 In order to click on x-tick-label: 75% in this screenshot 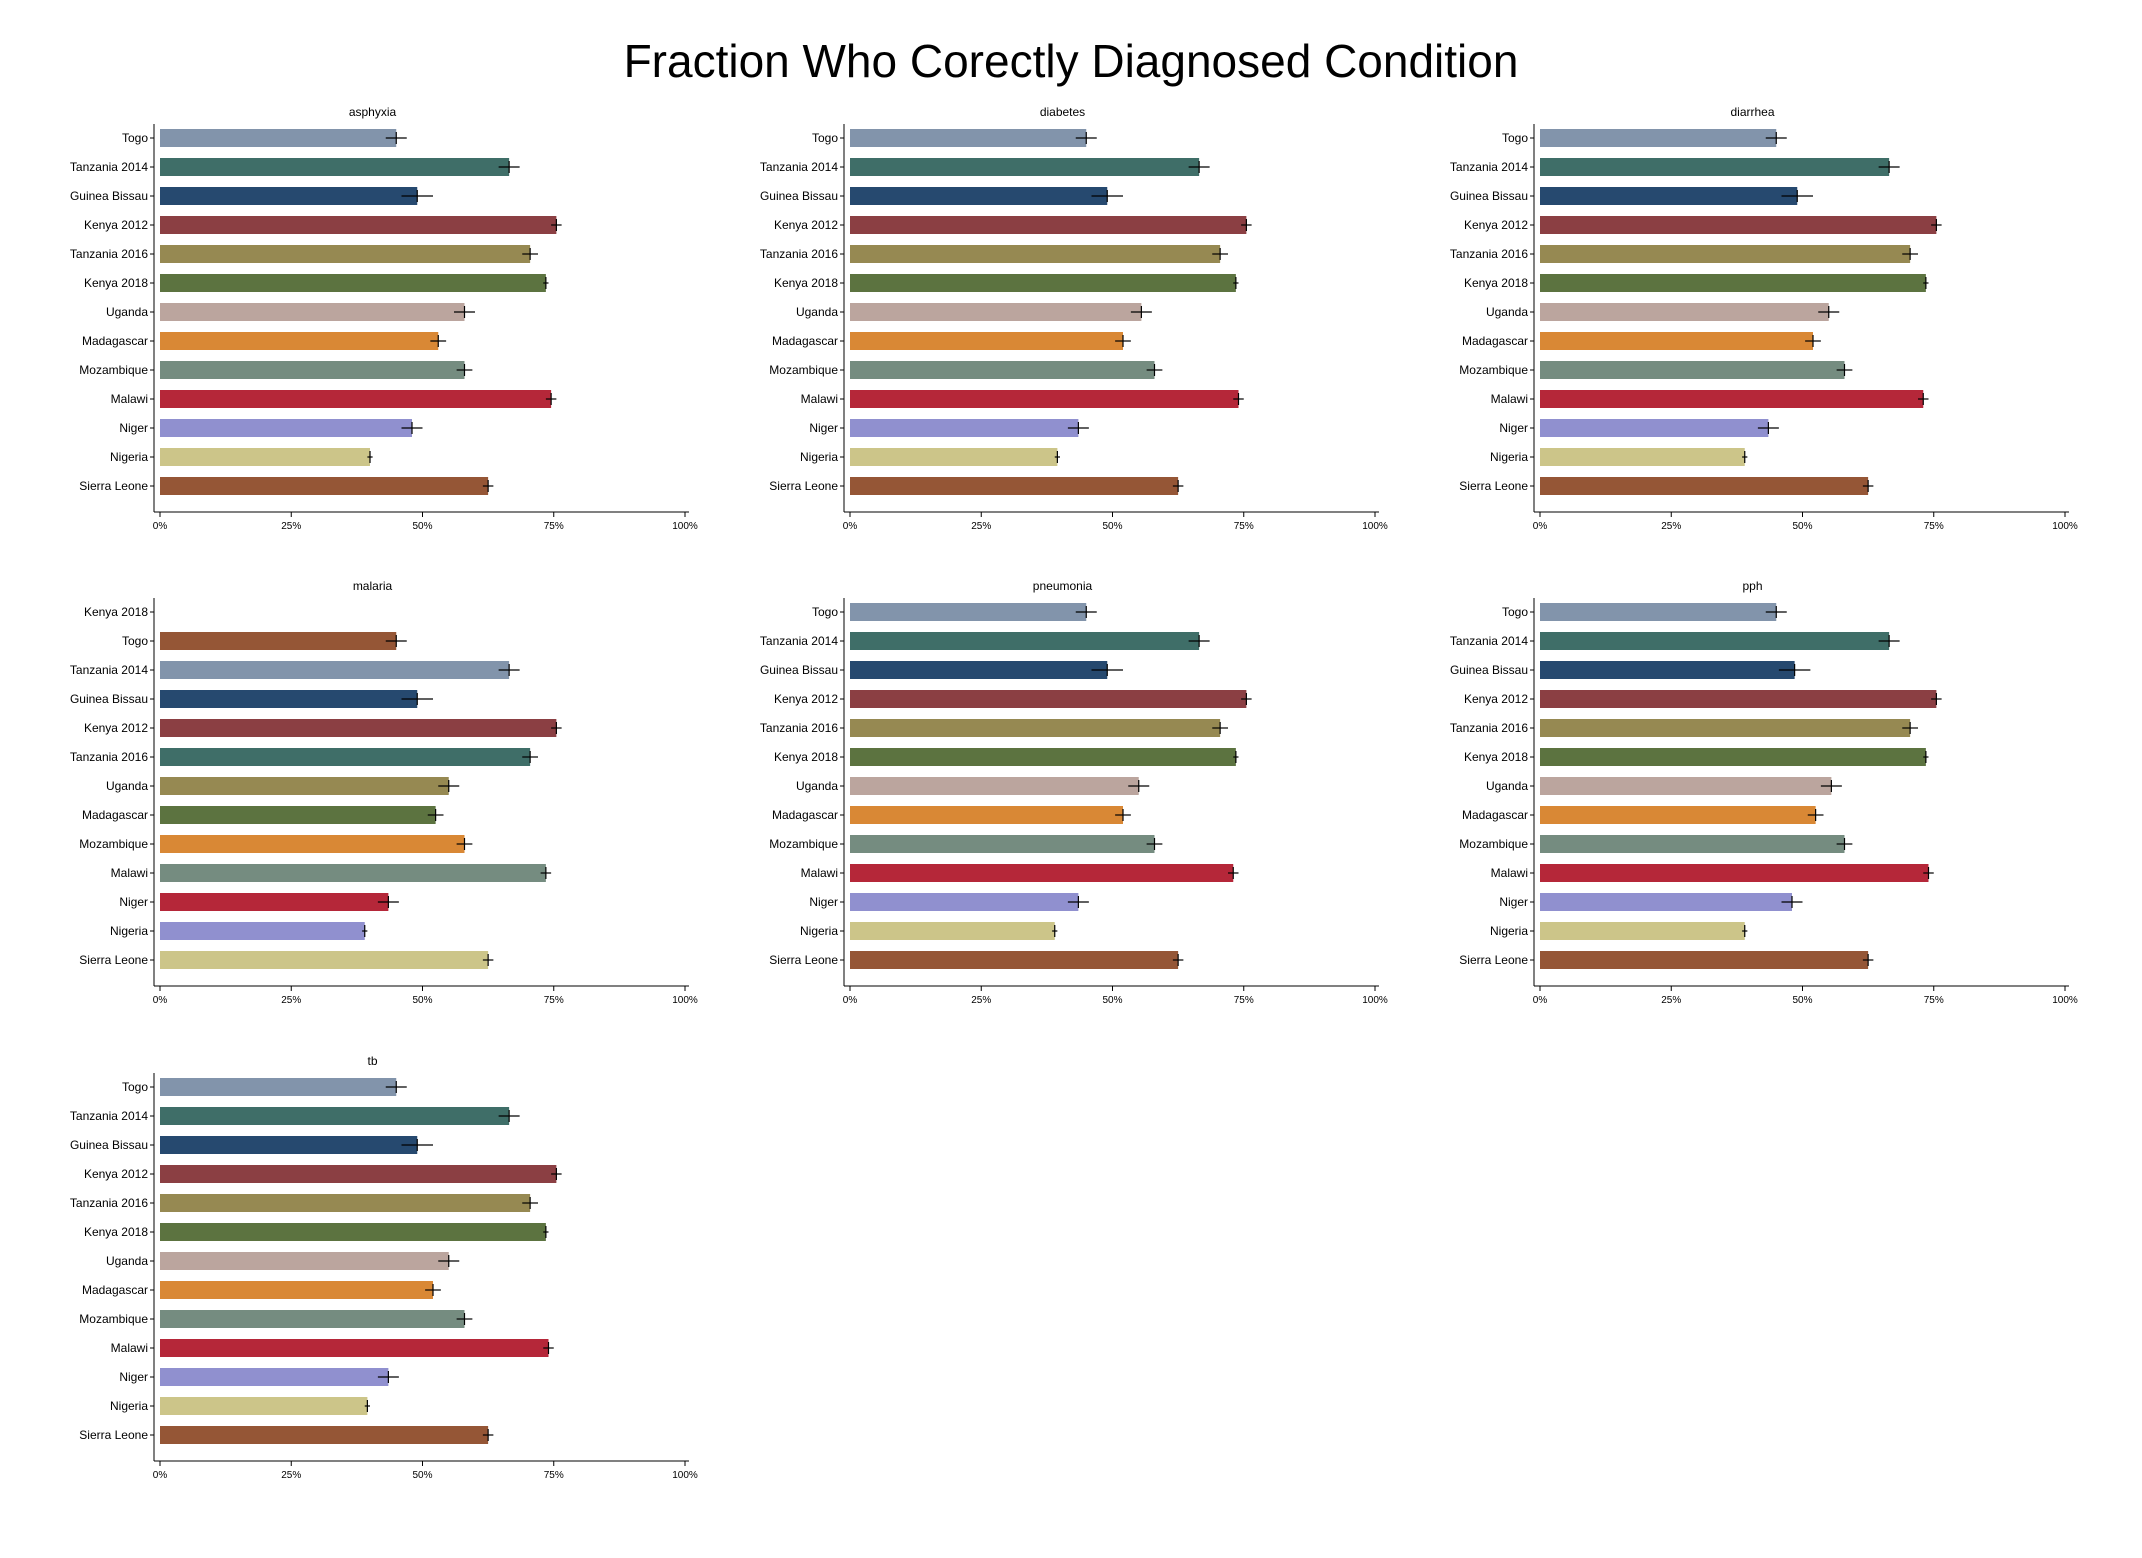, I will do `click(554, 1000)`.